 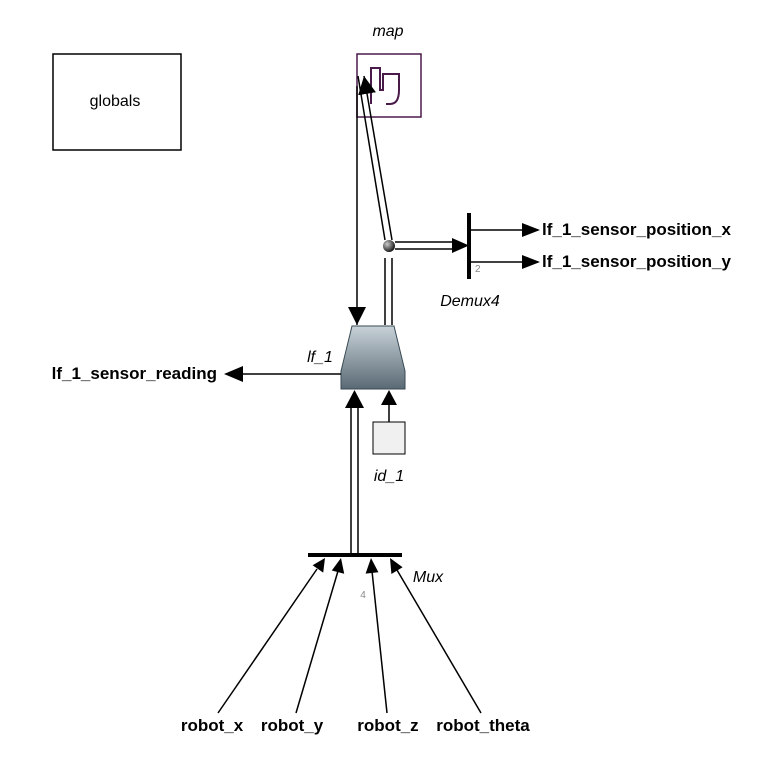 I want to click on globals-label: globals, so click(x=115, y=101).